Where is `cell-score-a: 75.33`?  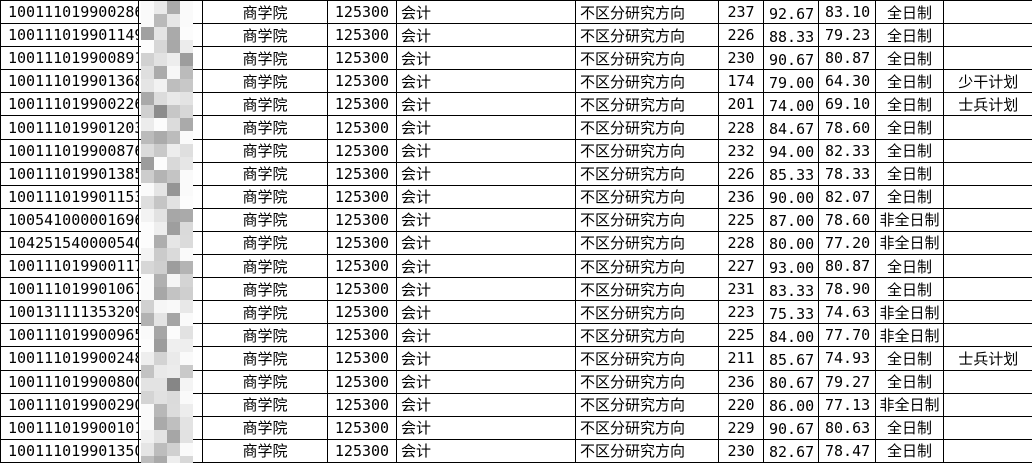 cell-score-a: 75.33 is located at coordinates (791, 312).